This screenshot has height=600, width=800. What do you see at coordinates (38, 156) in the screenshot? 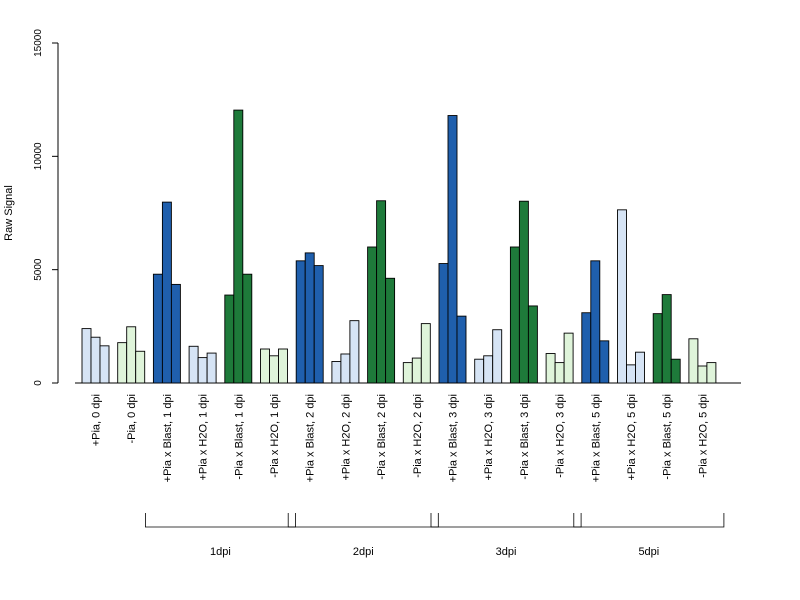
I see `y-tick-label: 10000` at bounding box center [38, 156].